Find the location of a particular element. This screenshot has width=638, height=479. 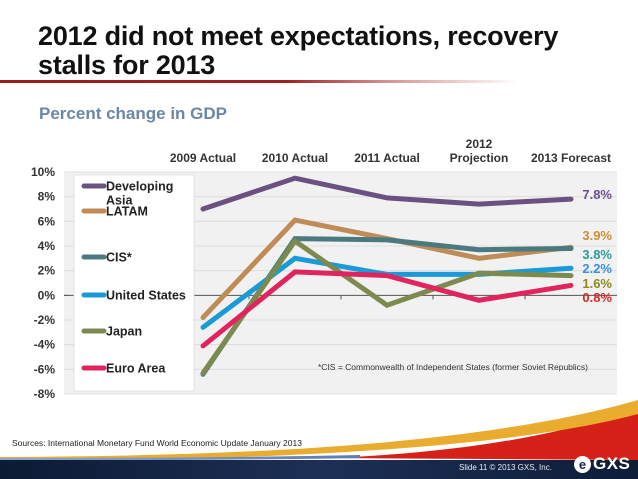

series-line-euro-area is located at coordinates (387, 309).